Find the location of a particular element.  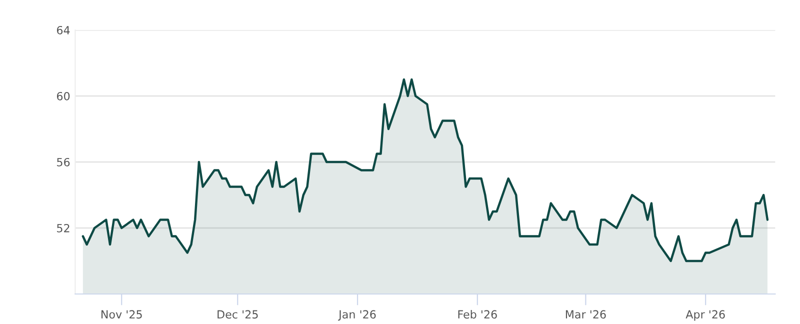

y-tick-label: 56 is located at coordinates (63, 162).